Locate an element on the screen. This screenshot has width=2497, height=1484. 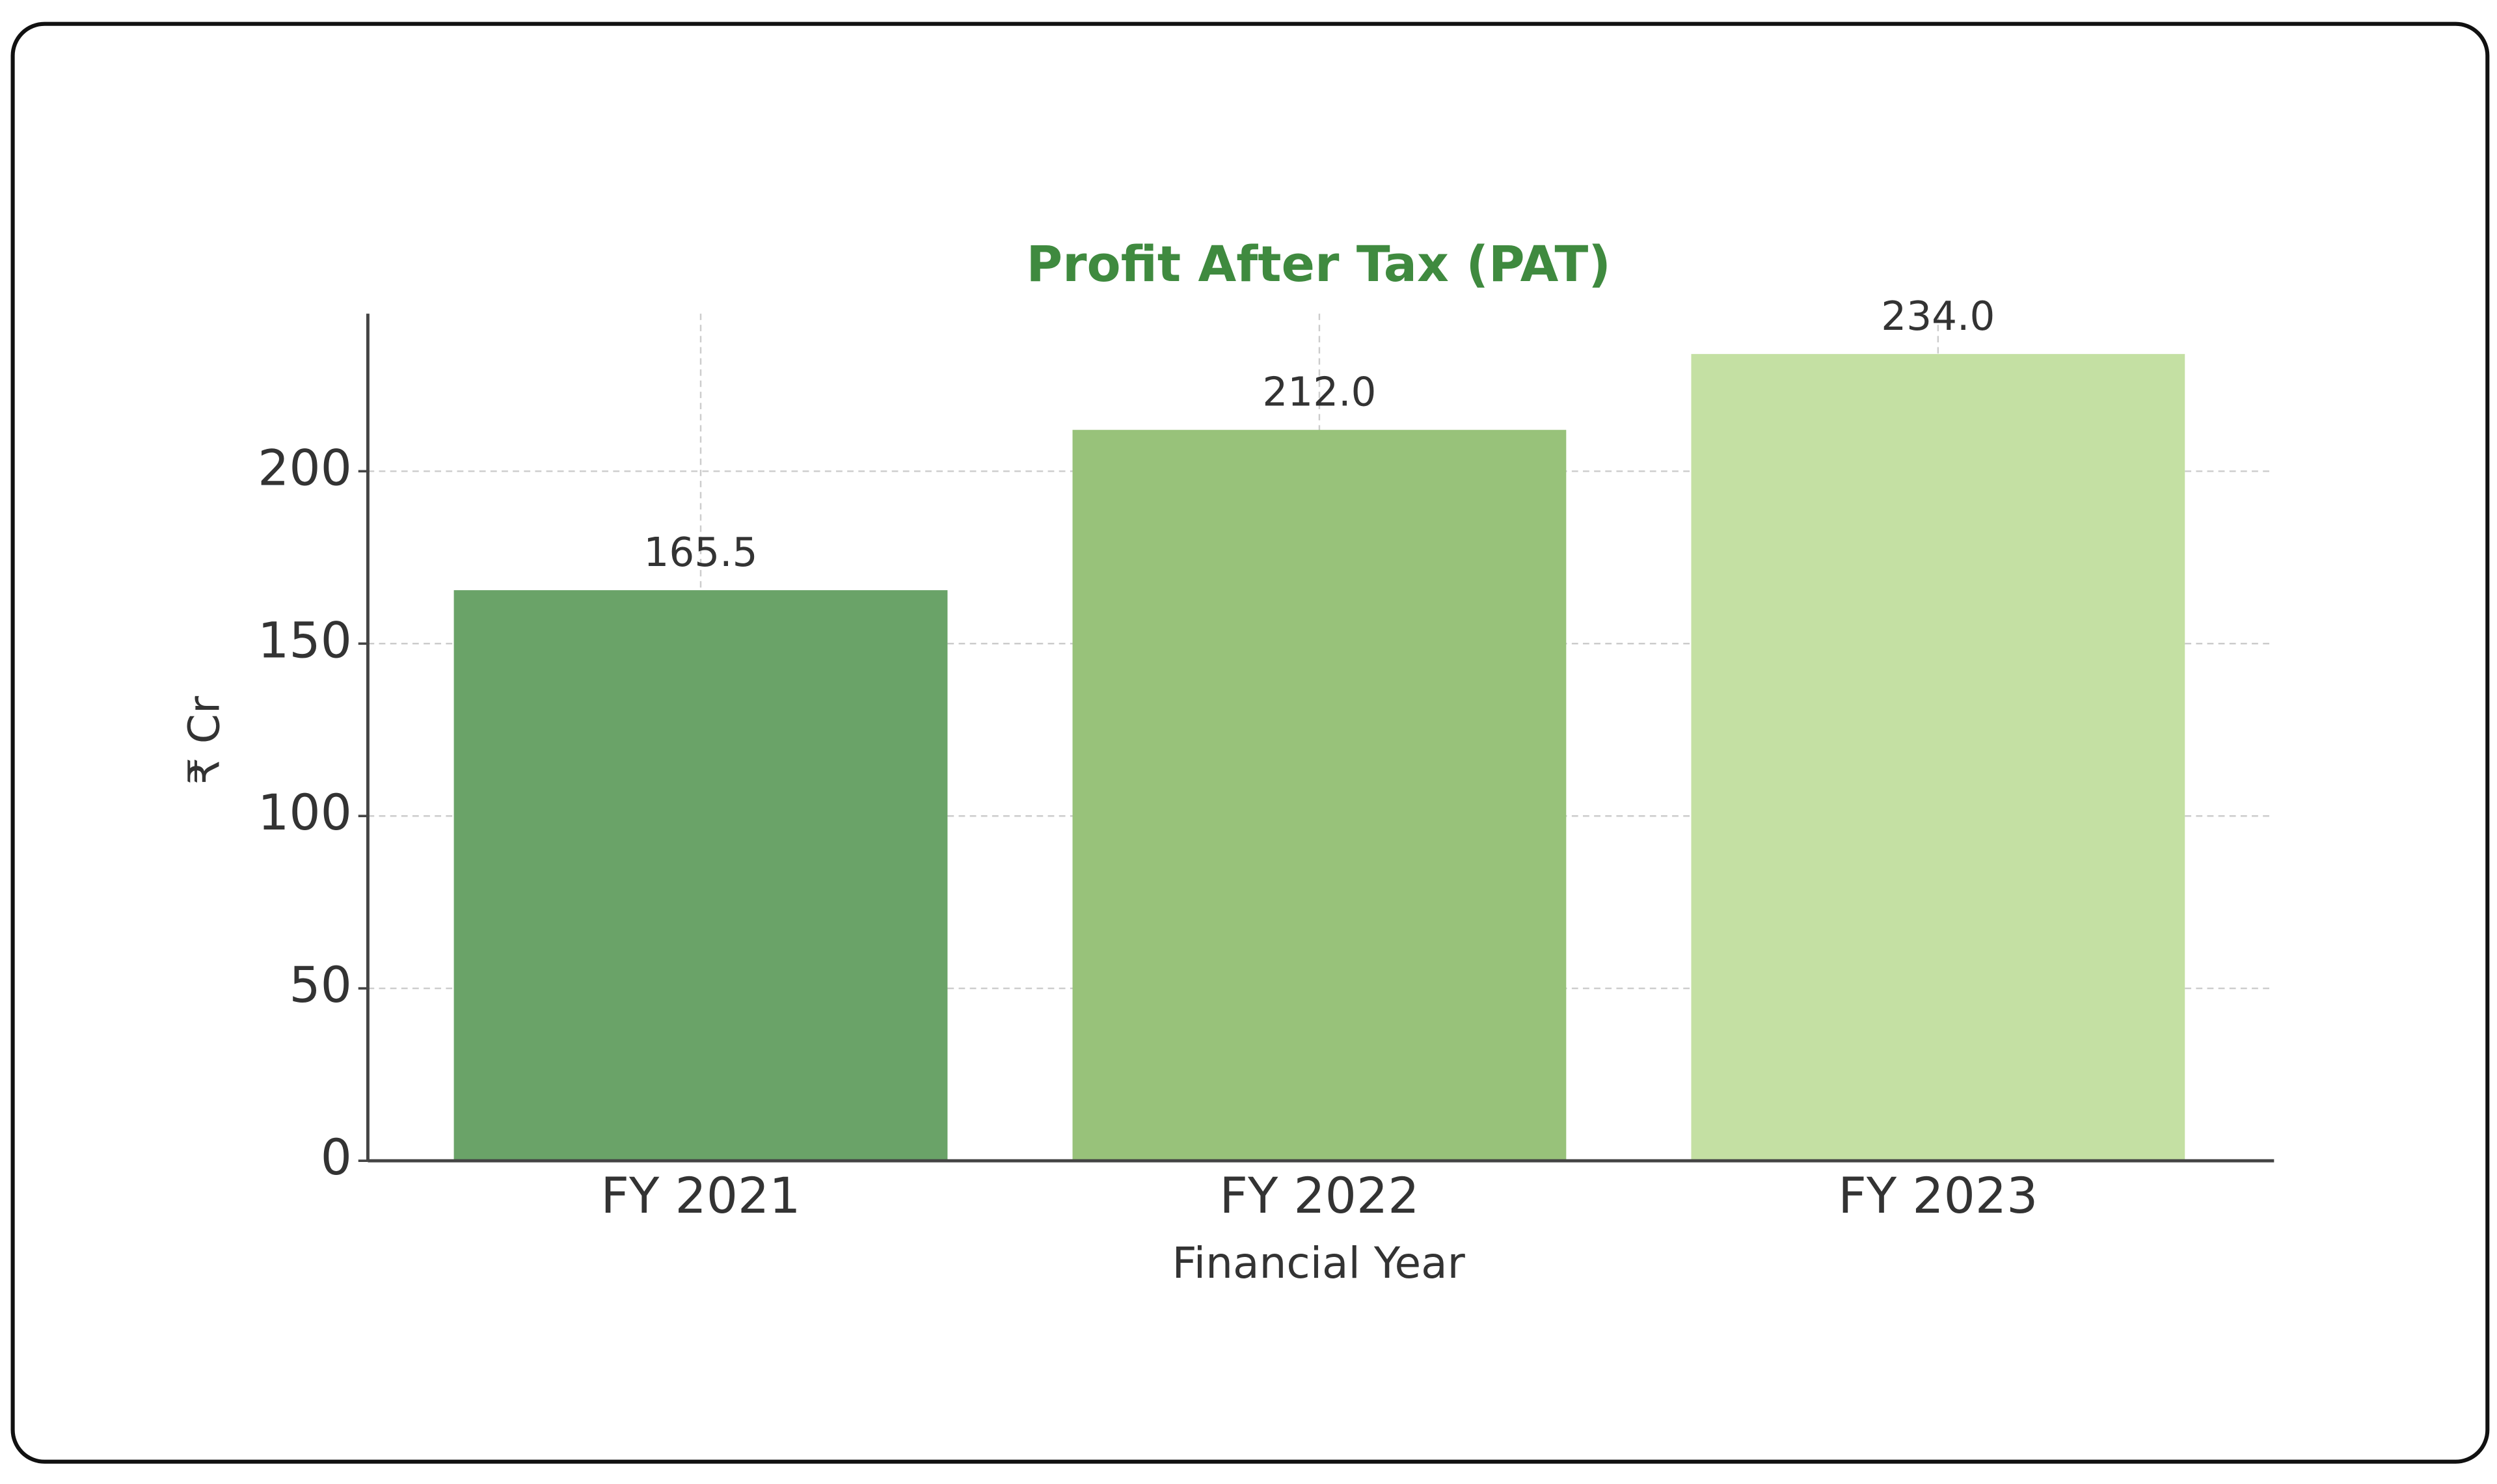
y-axis-label: ₹ Cr is located at coordinates (204, 740).